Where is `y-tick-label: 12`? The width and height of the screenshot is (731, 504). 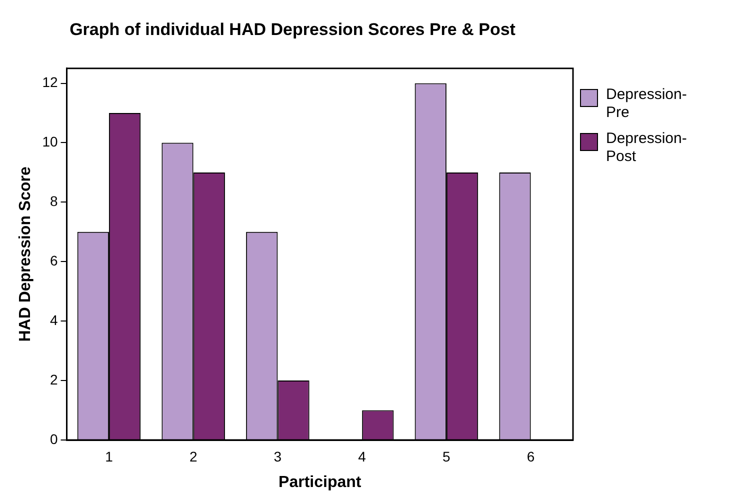
y-tick-label: 12 is located at coordinates (50, 82).